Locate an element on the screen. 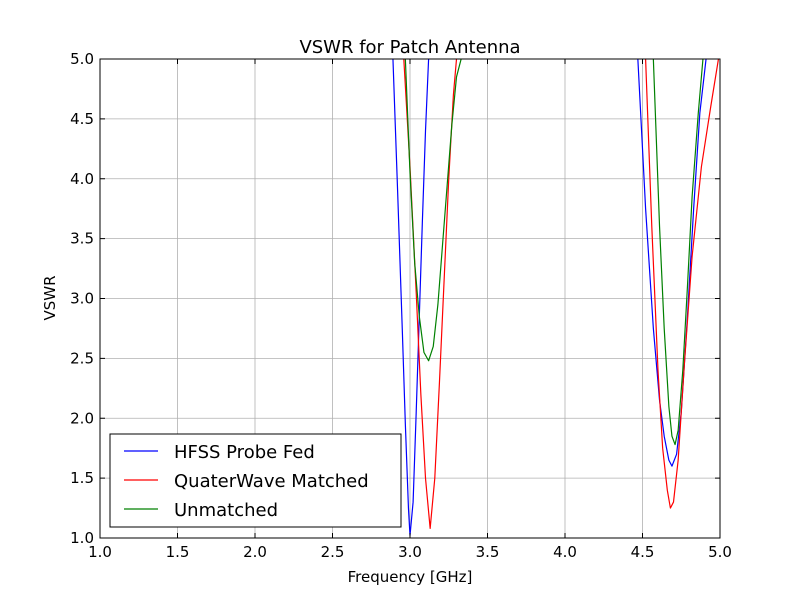  legend-label-unmatched: Unmatched is located at coordinates (226, 510).